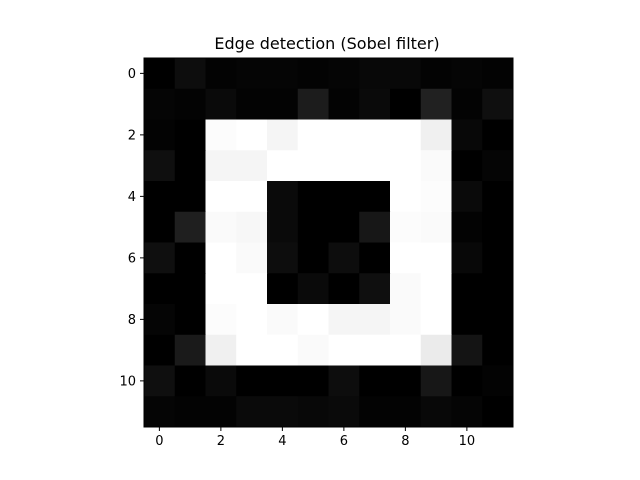  Describe the element at coordinates (406, 412) in the screenshot. I see `heatmap-cell-r11-c8` at that location.